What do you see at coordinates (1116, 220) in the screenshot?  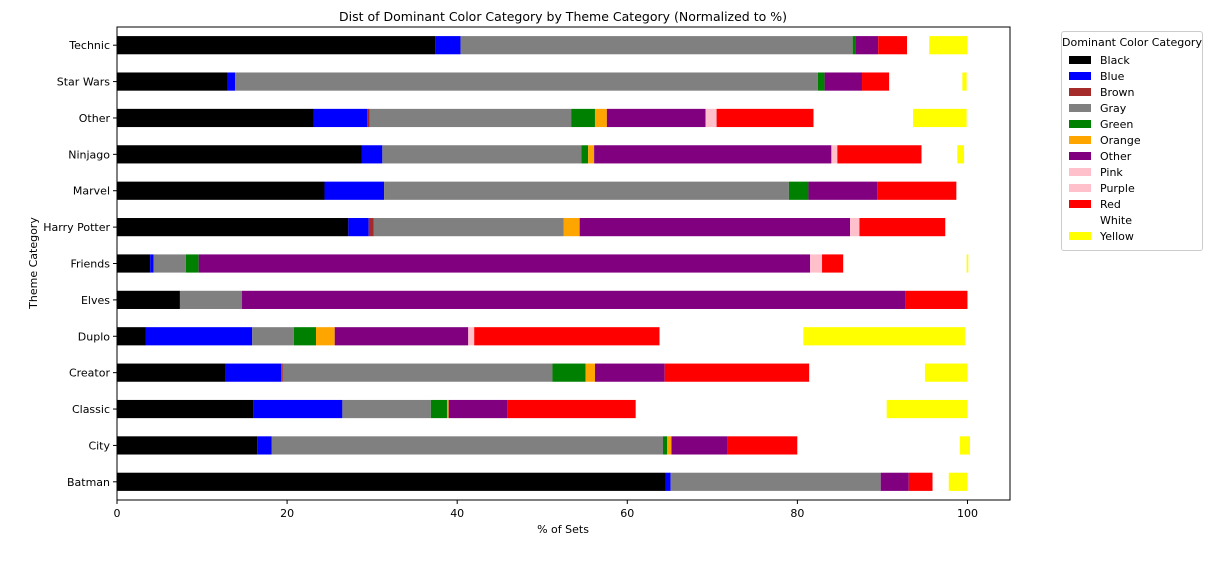 I see `legend-label: White` at bounding box center [1116, 220].